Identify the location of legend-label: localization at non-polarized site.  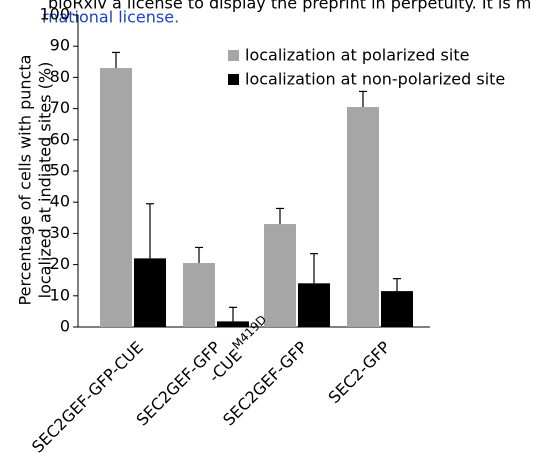
(375, 79).